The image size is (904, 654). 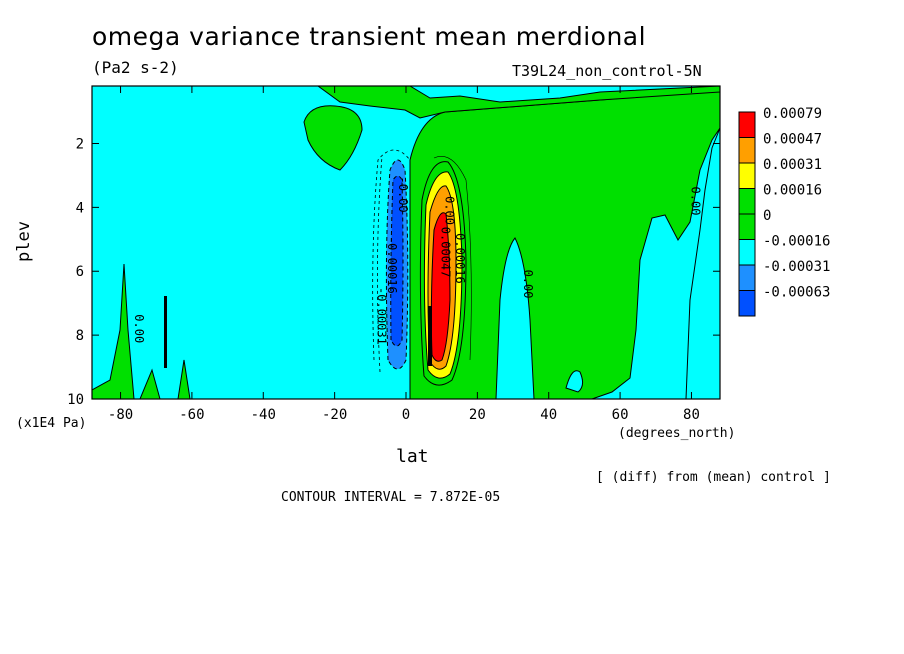 I want to click on contour-stripe-68s, so click(x=165, y=332).